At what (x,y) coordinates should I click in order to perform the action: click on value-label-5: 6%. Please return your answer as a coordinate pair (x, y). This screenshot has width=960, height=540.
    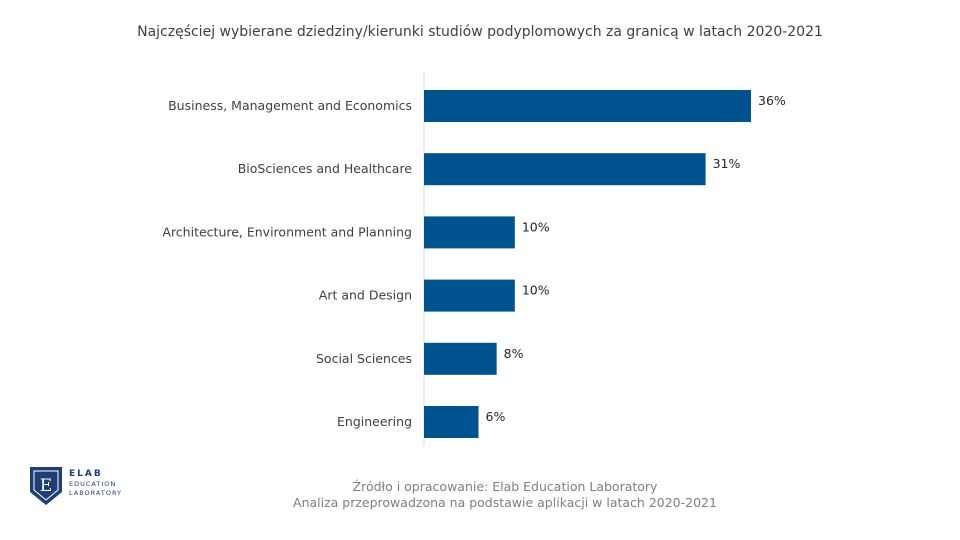
    Looking at the image, I should click on (496, 416).